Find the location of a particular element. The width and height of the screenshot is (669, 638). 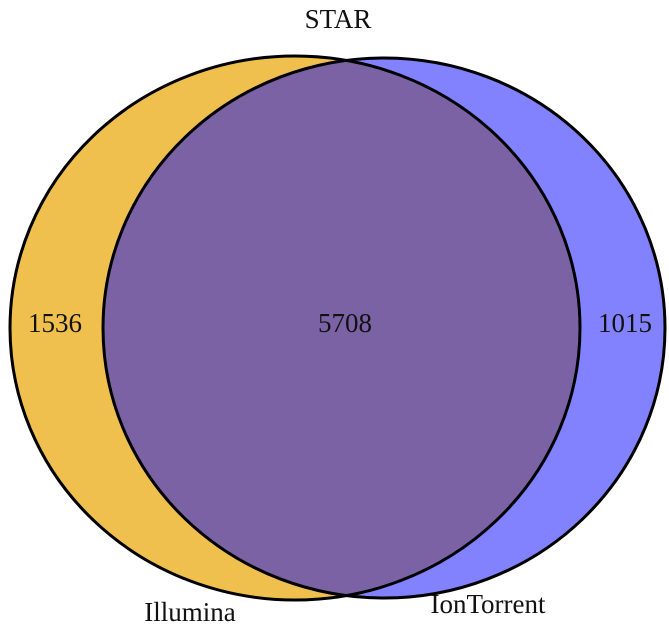

region-label: 5708 is located at coordinates (345, 323).